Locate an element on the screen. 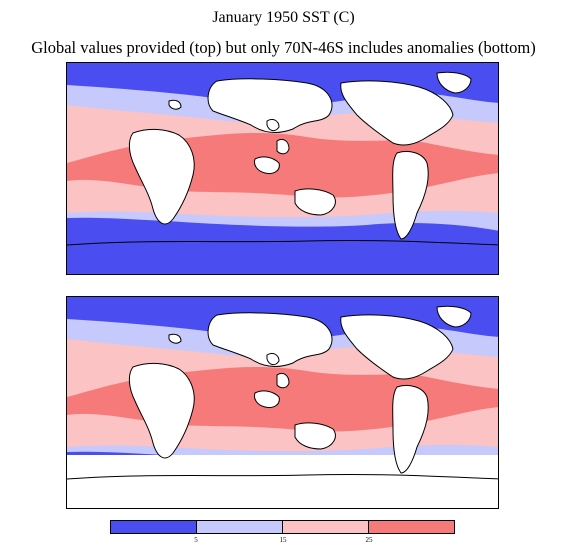 This screenshot has height=555, width=567. colorbar-band-gt25 is located at coordinates (411, 527).